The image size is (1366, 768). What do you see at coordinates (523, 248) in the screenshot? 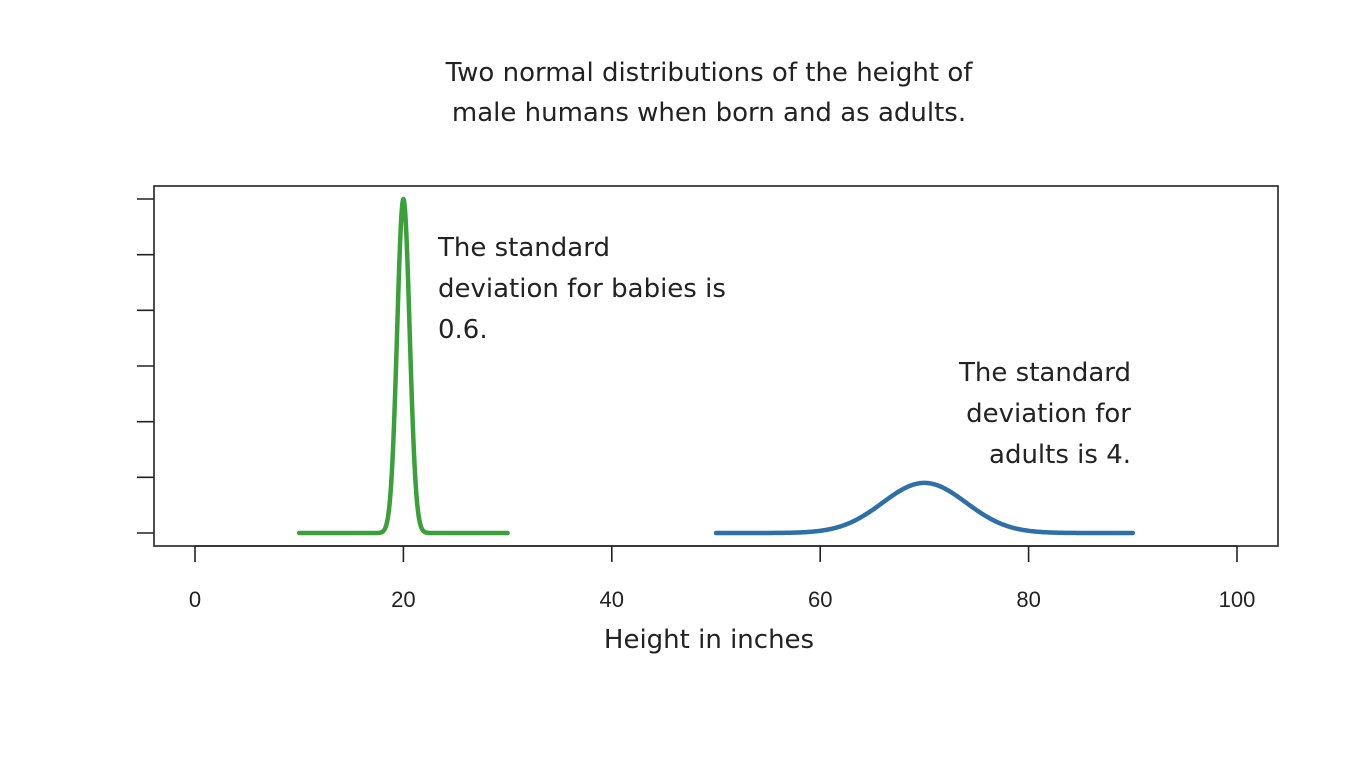
I see `annotation-babies-line-1: The standard` at bounding box center [523, 248].